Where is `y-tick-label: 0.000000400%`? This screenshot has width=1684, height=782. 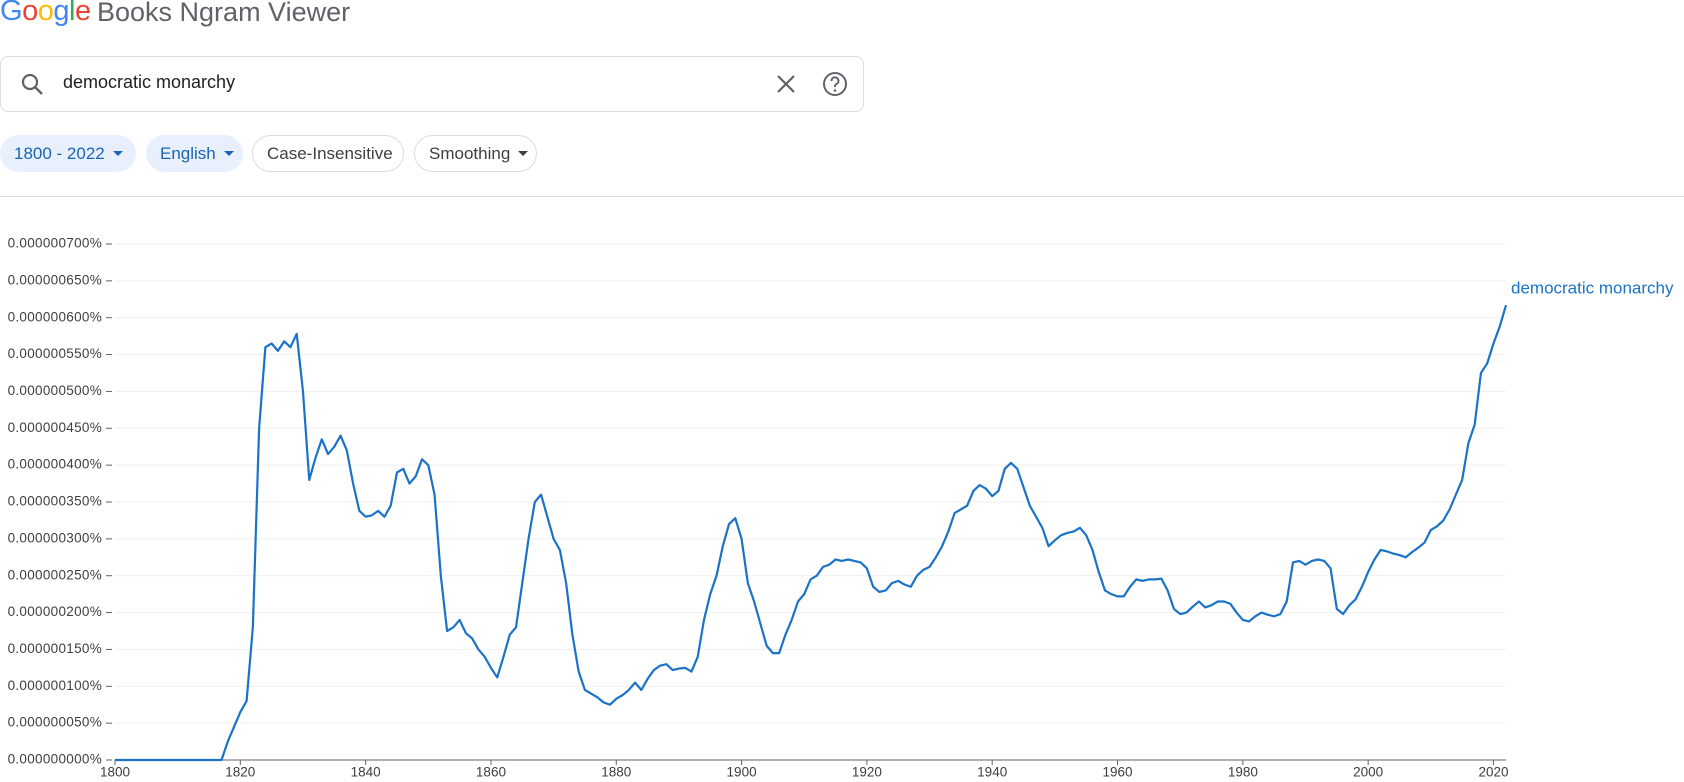
y-tick-label: 0.000000400% is located at coordinates (55, 464).